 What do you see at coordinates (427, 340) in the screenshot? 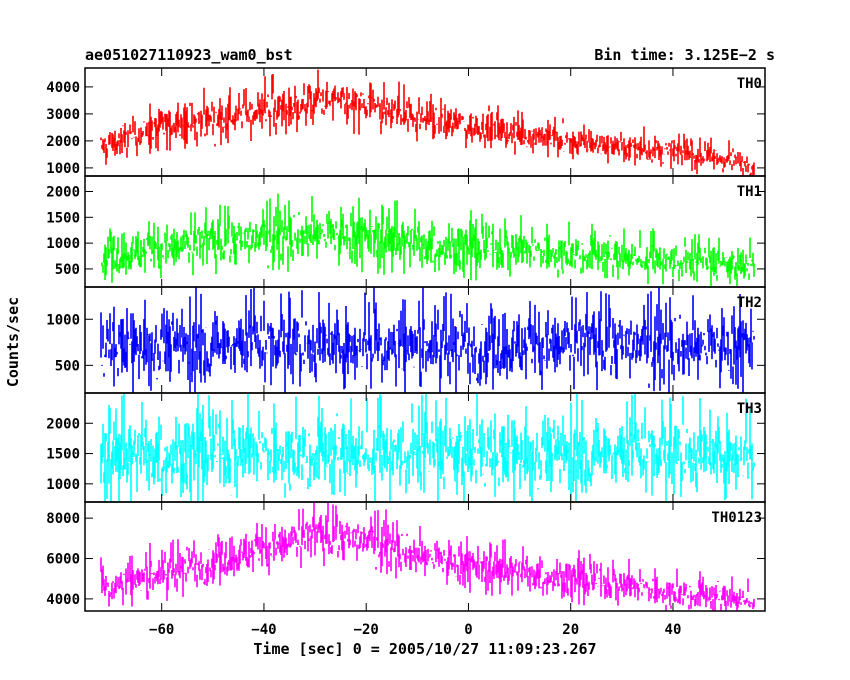
I see `series-th2` at bounding box center [427, 340].